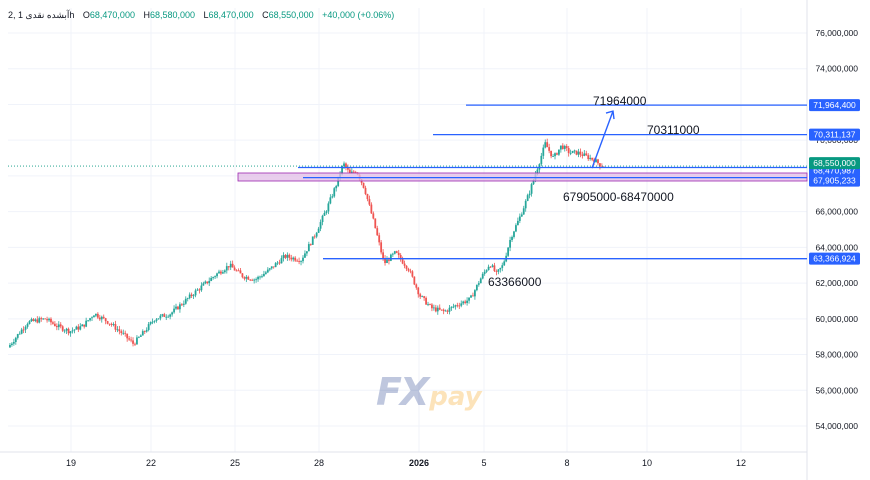  What do you see at coordinates (836, 426) in the screenshot?
I see `y-tick-label: 54,000,000` at bounding box center [836, 426].